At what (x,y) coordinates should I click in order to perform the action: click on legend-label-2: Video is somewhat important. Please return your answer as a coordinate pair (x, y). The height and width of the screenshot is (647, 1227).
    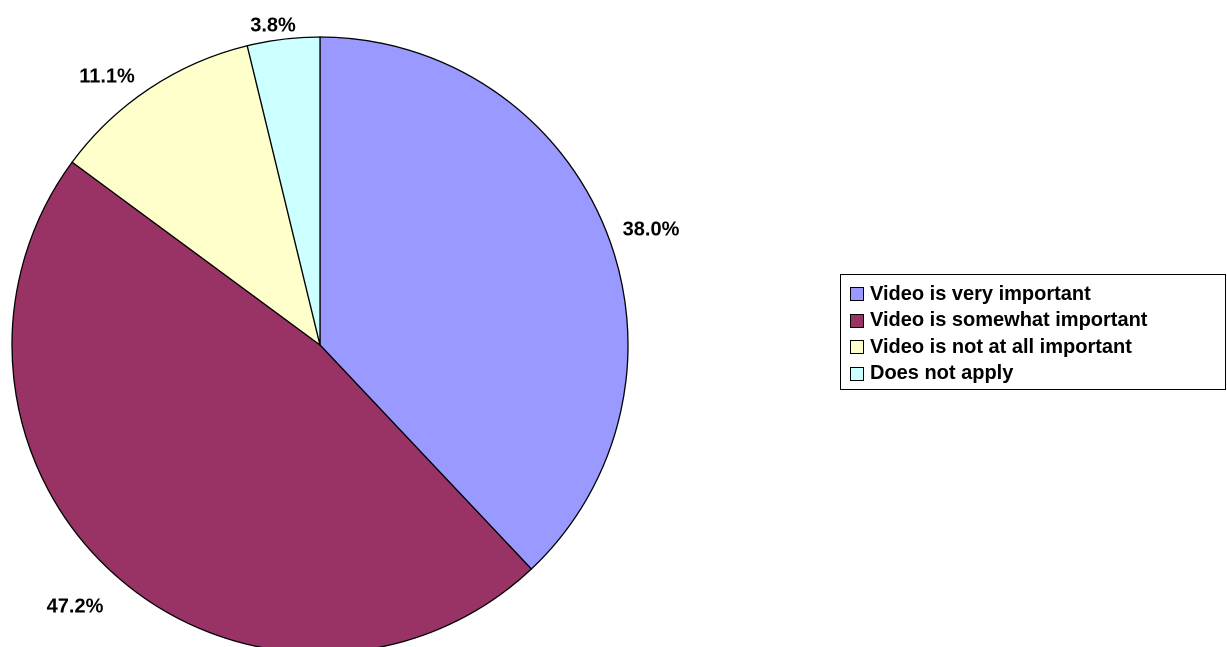
    Looking at the image, I should click on (1009, 320).